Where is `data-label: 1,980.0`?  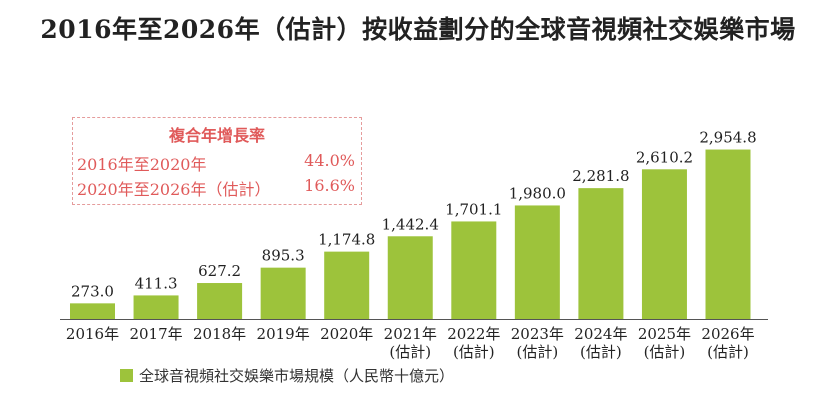 data-label: 1,980.0 is located at coordinates (537, 193).